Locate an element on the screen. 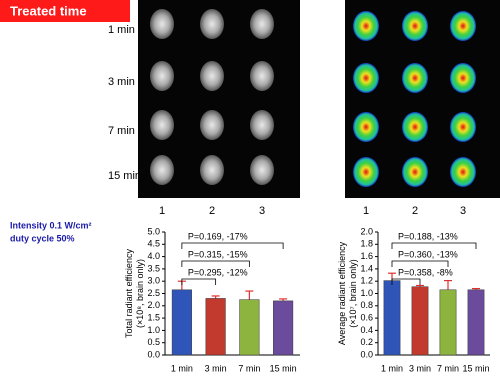 Image resolution: width=500 pixels, height=381 pixels. y-tick-label: 3.5 is located at coordinates (153, 268).